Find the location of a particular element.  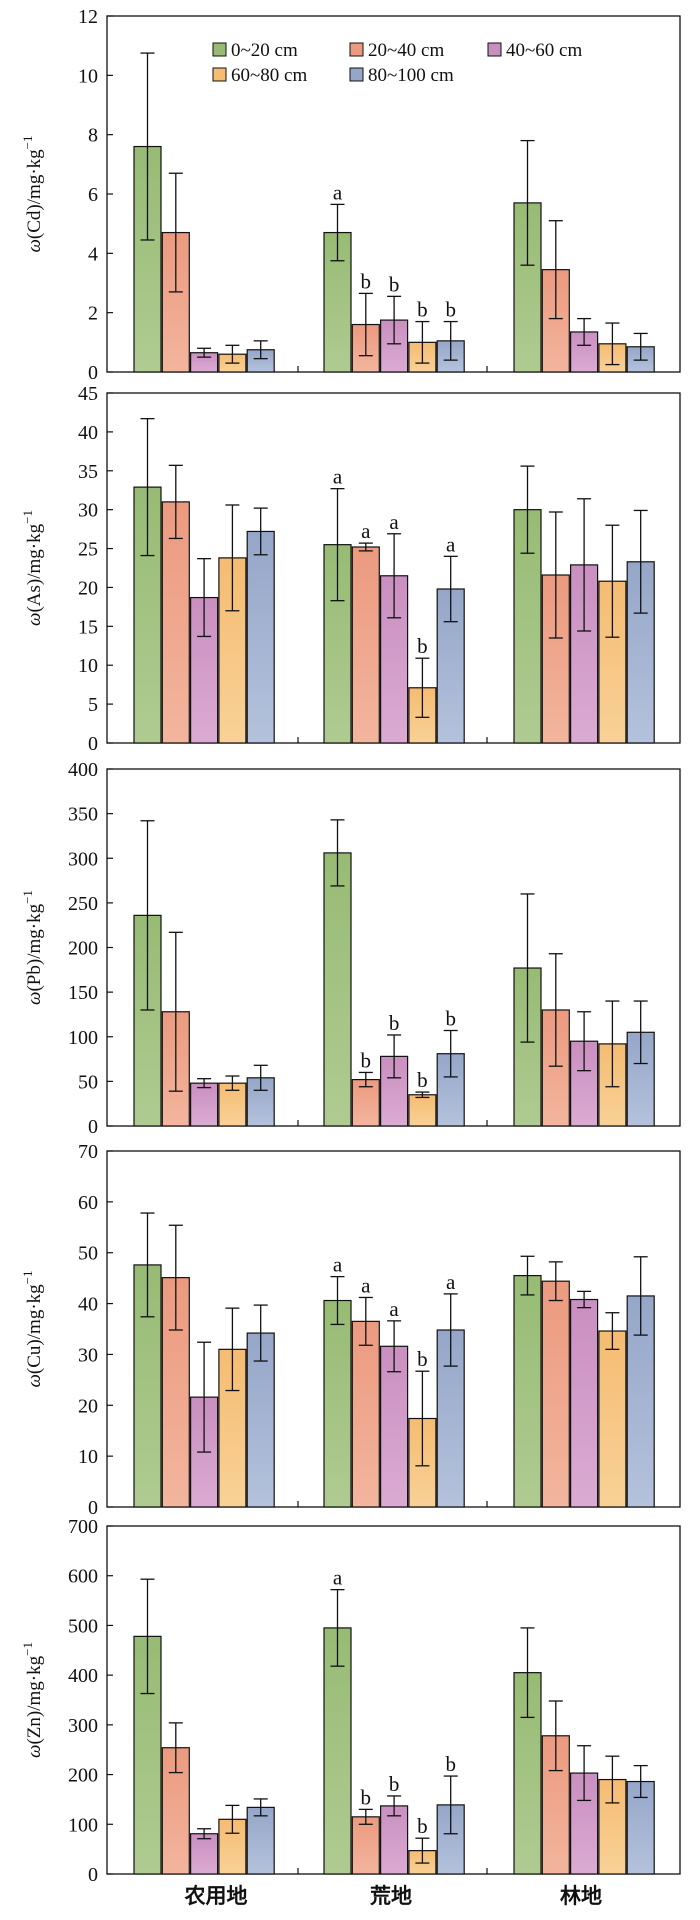

y-tick-label: 150 is located at coordinates (83, 993).